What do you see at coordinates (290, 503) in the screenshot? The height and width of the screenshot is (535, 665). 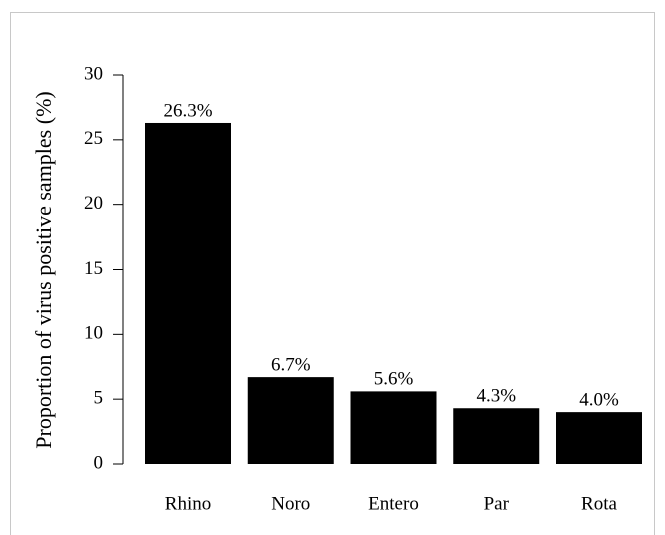 I see `x-tick-label: Noro` at bounding box center [290, 503].